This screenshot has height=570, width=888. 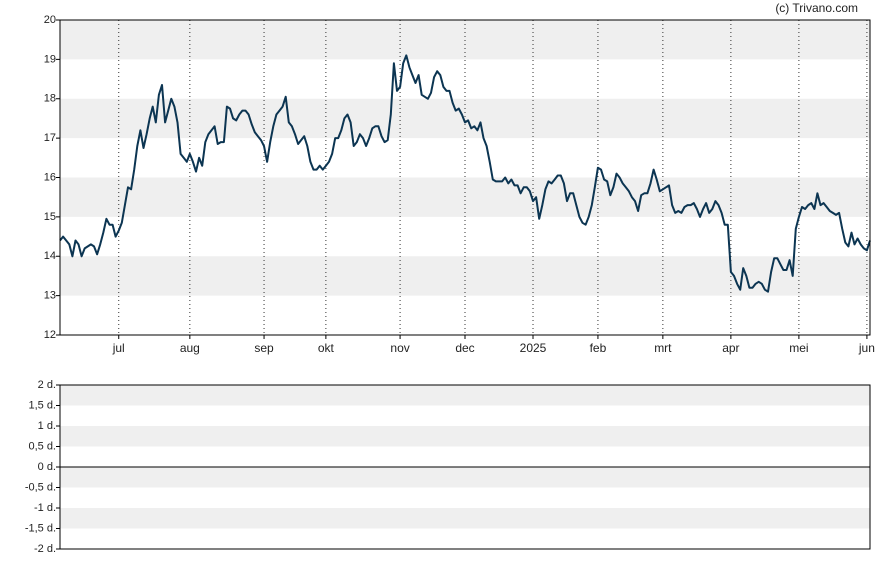 What do you see at coordinates (50, 138) in the screenshot?
I see `y-tick-label: 17` at bounding box center [50, 138].